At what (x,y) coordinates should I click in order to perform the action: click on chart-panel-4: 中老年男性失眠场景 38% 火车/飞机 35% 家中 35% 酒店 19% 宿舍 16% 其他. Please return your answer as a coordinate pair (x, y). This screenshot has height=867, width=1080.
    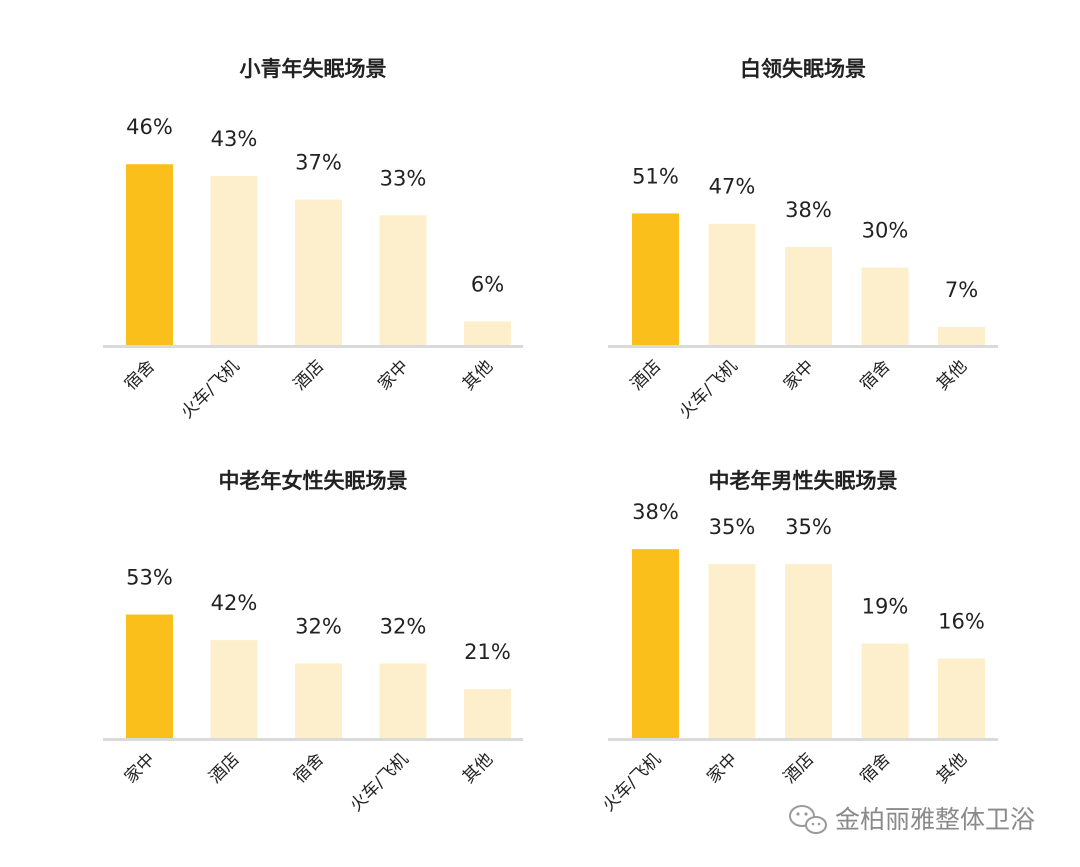
    Looking at the image, I should click on (798, 642).